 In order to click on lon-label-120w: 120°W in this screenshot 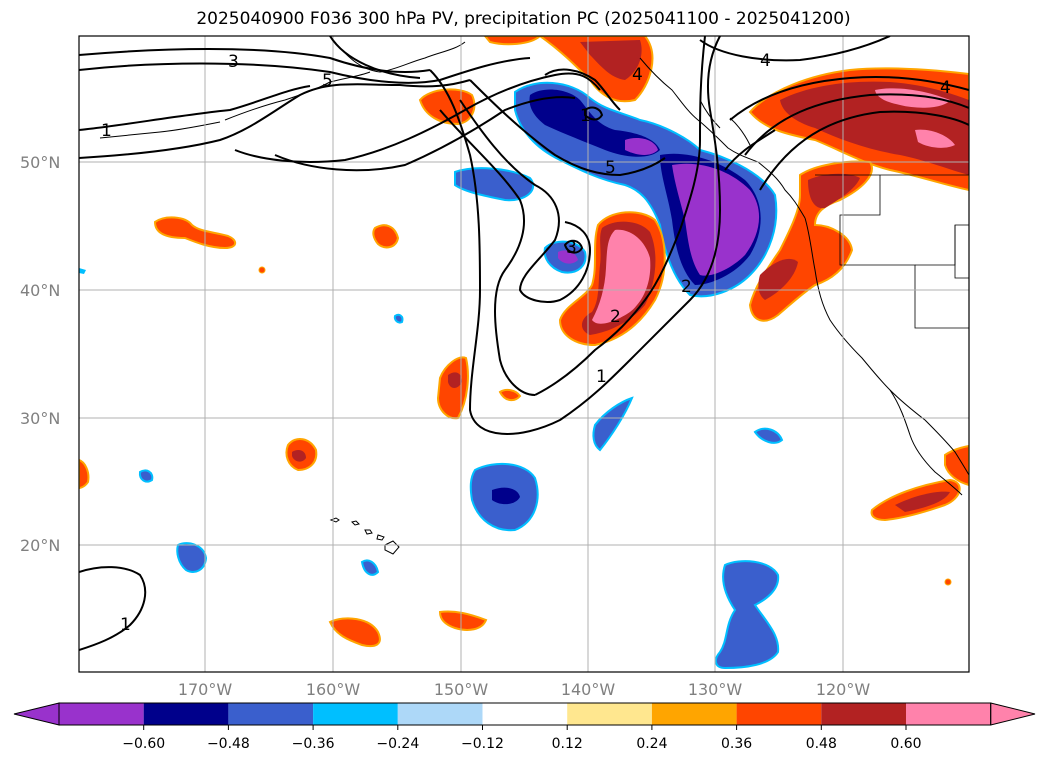, I will do `click(843, 689)`.